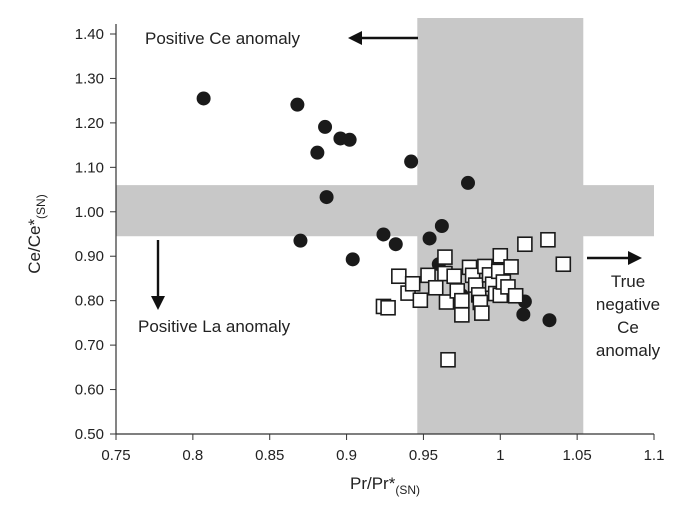 This screenshot has width=678, height=516. I want to click on y-tick-label: 1.00, so click(89, 212).